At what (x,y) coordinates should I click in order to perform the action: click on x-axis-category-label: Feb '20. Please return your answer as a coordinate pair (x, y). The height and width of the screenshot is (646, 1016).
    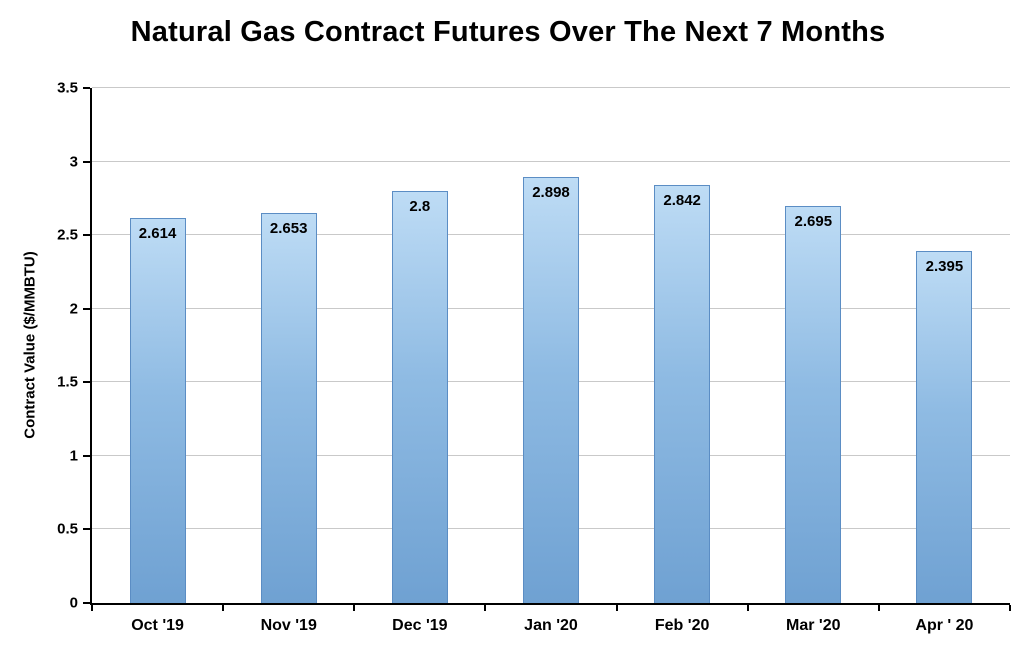
    Looking at the image, I should click on (682, 625).